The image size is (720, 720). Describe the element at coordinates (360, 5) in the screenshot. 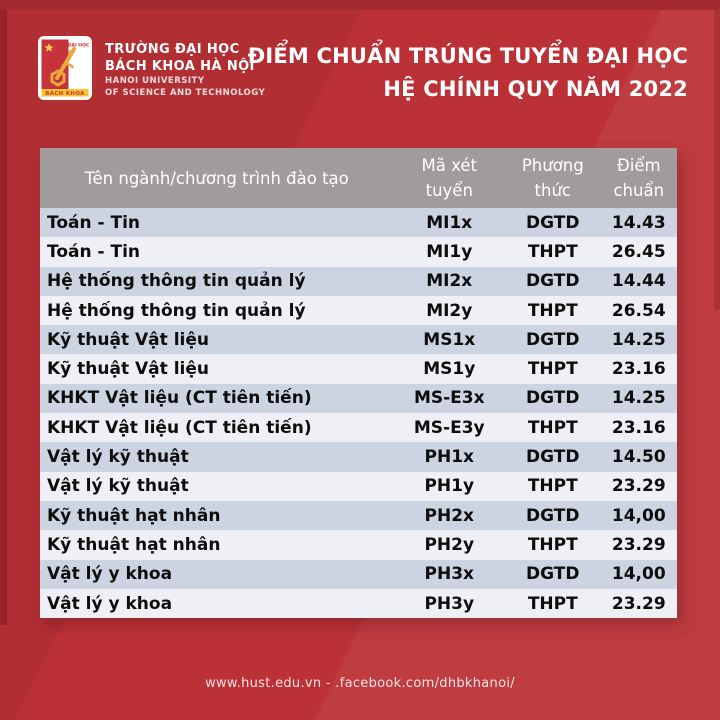

I see `top-border-strip` at that location.